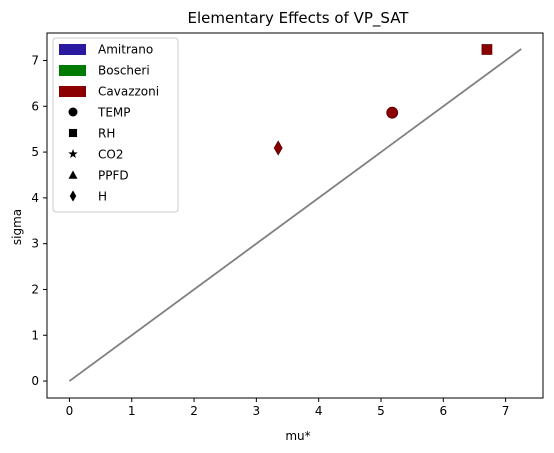 The width and height of the screenshot is (554, 453). Describe the element at coordinates (102, 197) in the screenshot. I see `legend-label: H` at that location.